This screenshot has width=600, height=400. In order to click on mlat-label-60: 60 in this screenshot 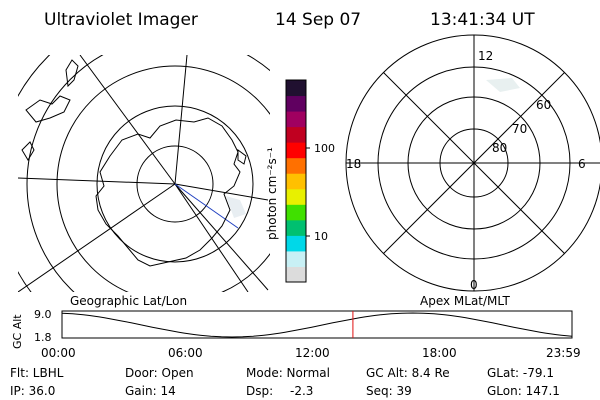, I will do `click(543, 105)`.